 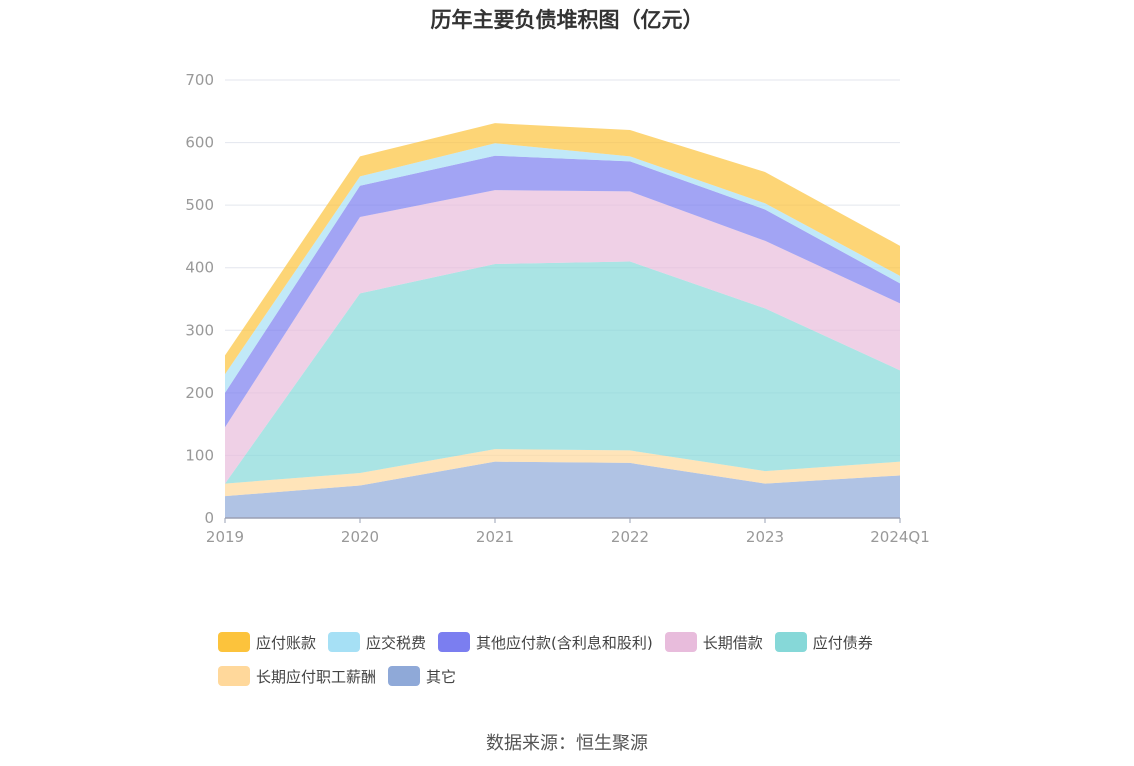 What do you see at coordinates (225, 537) in the screenshot?
I see `x-tick-label: 2019` at bounding box center [225, 537].